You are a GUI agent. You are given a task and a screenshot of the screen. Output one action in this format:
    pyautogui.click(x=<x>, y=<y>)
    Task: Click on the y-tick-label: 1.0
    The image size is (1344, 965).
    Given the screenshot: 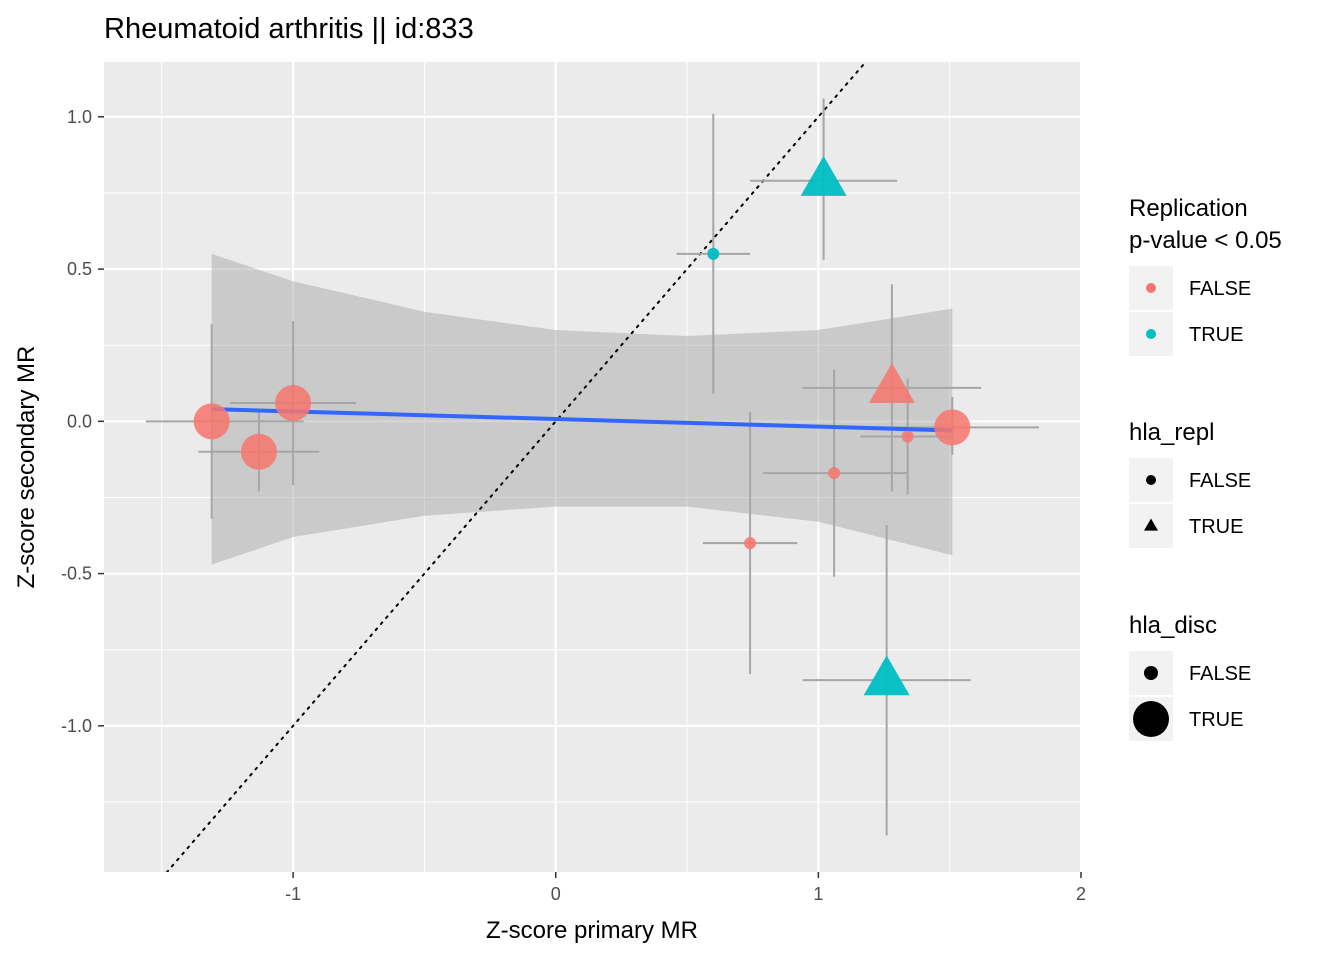 What is the action you would take?
    pyautogui.click(x=79, y=117)
    